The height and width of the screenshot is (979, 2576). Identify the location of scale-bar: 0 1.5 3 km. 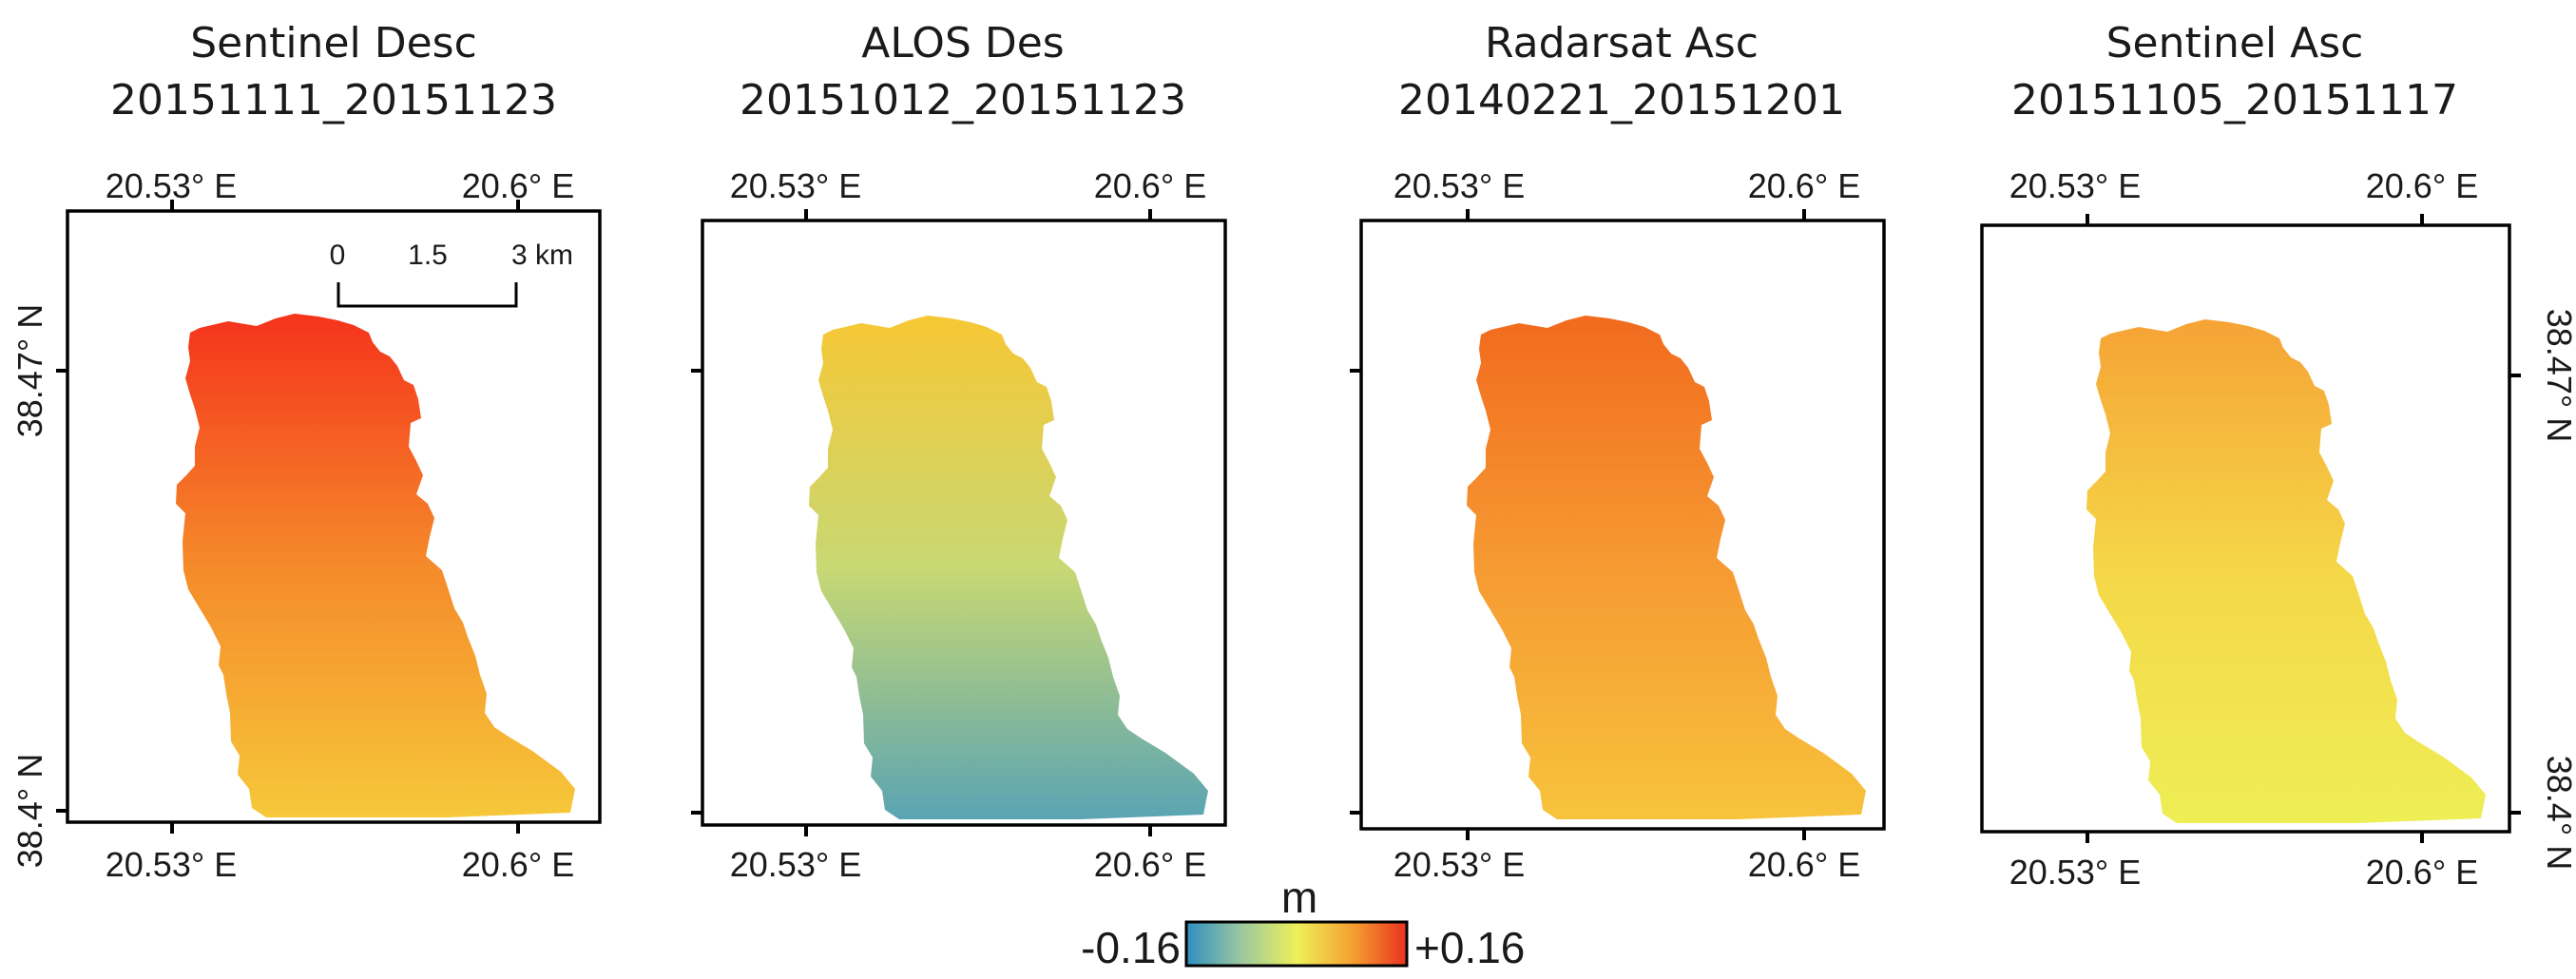
(452, 274).